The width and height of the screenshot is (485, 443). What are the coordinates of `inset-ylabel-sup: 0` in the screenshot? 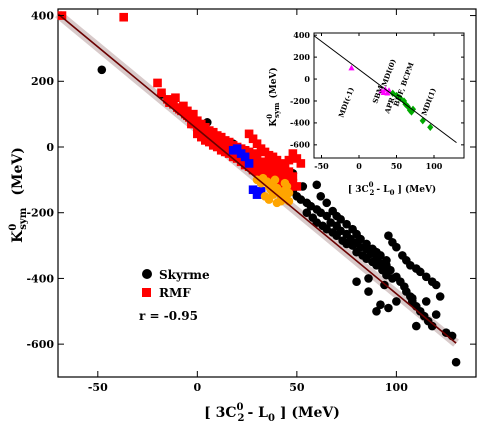 It's located at (269, 116).